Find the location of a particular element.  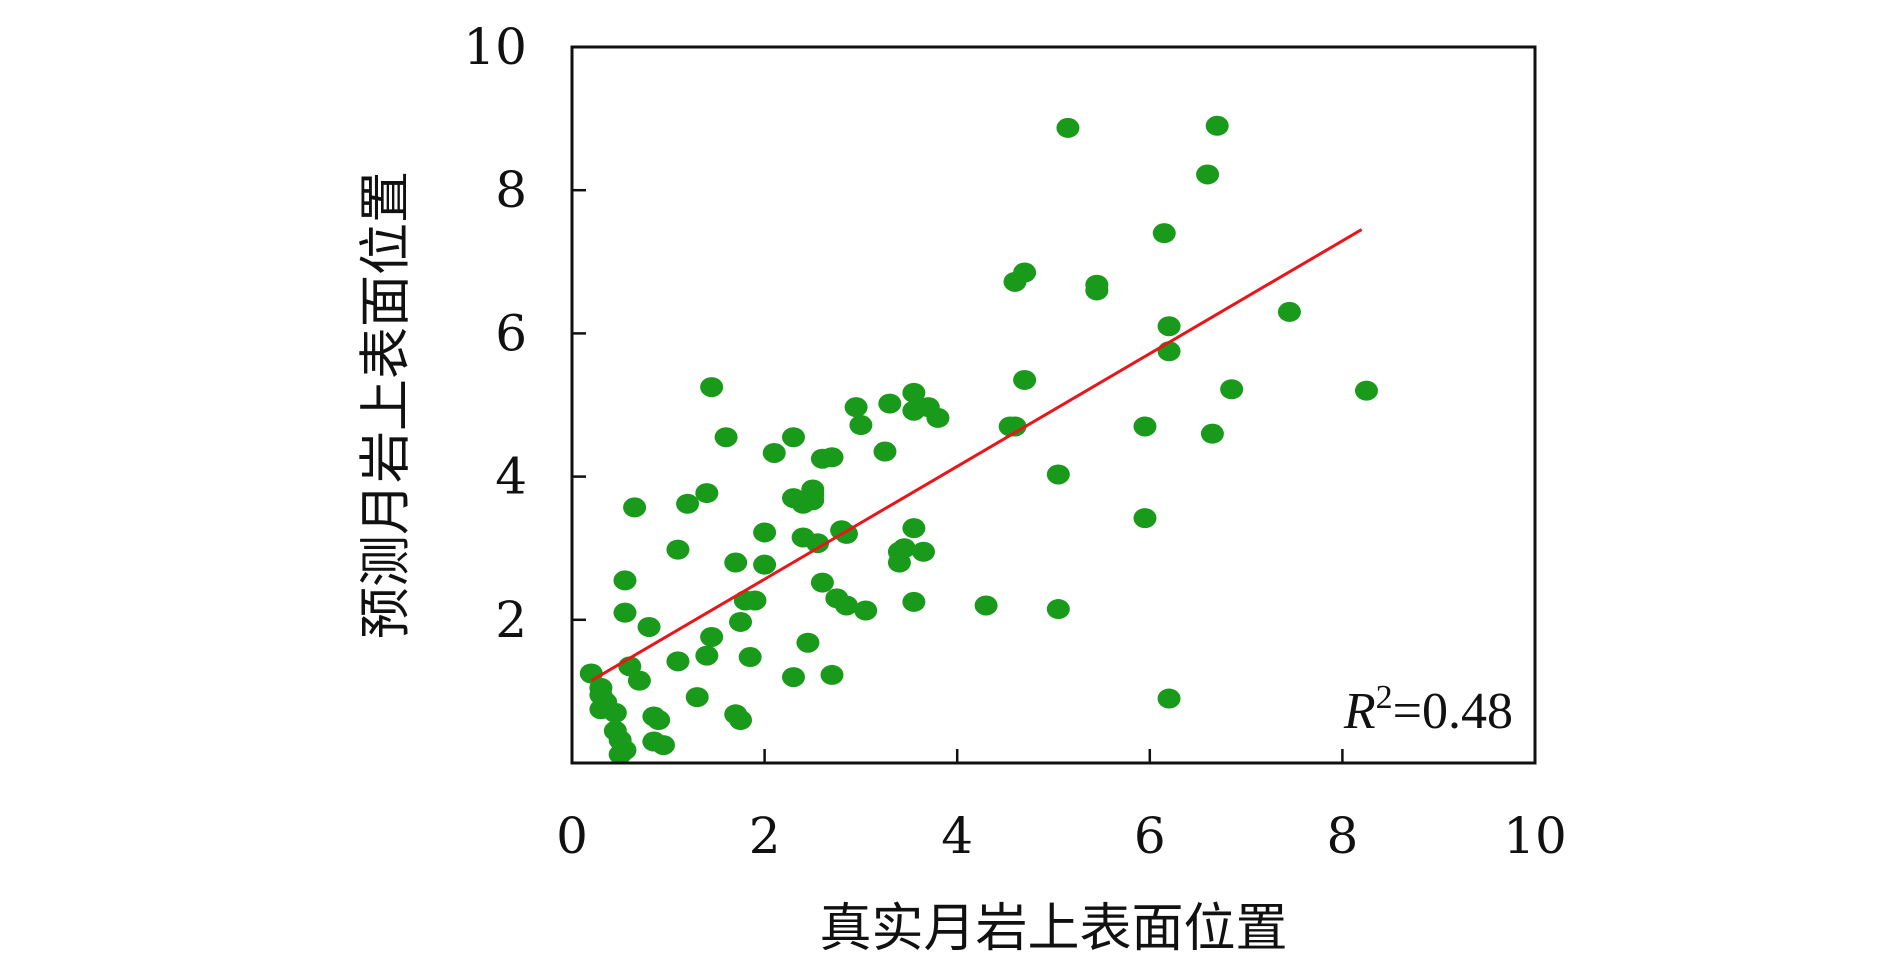

r-squared-superscript: 2 is located at coordinates (1384, 697).